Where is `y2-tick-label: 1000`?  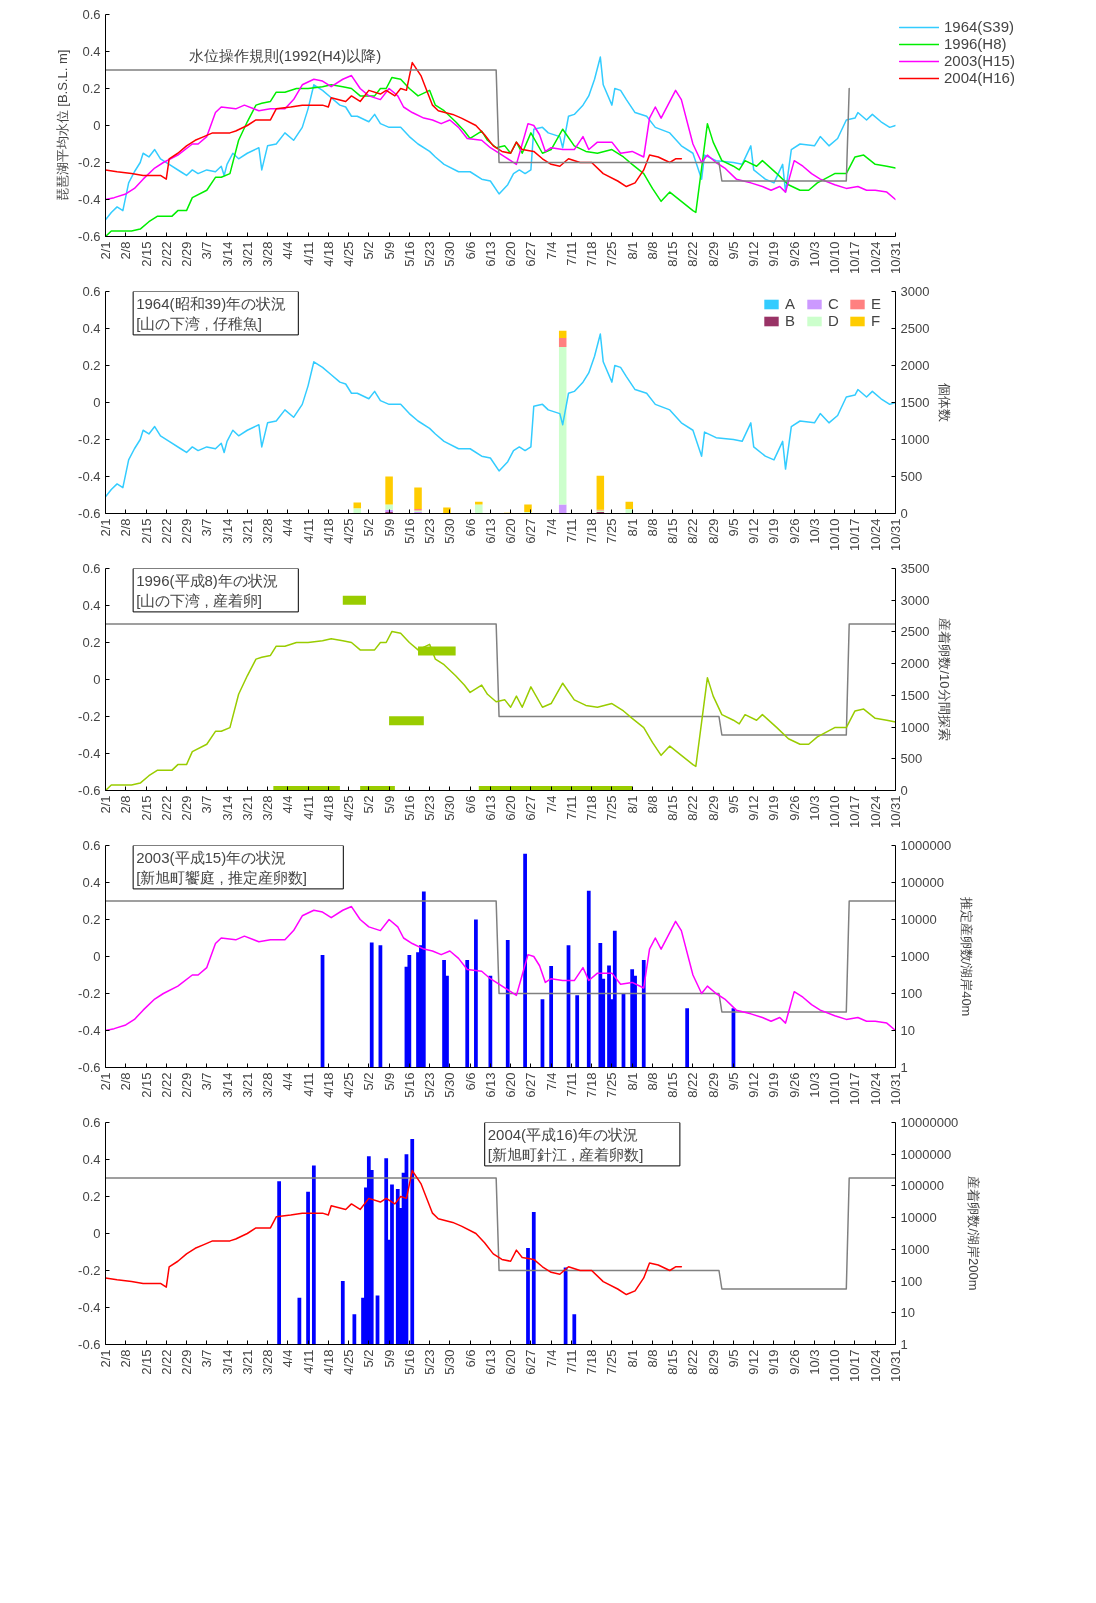 y2-tick-label: 1000 is located at coordinates (915, 727).